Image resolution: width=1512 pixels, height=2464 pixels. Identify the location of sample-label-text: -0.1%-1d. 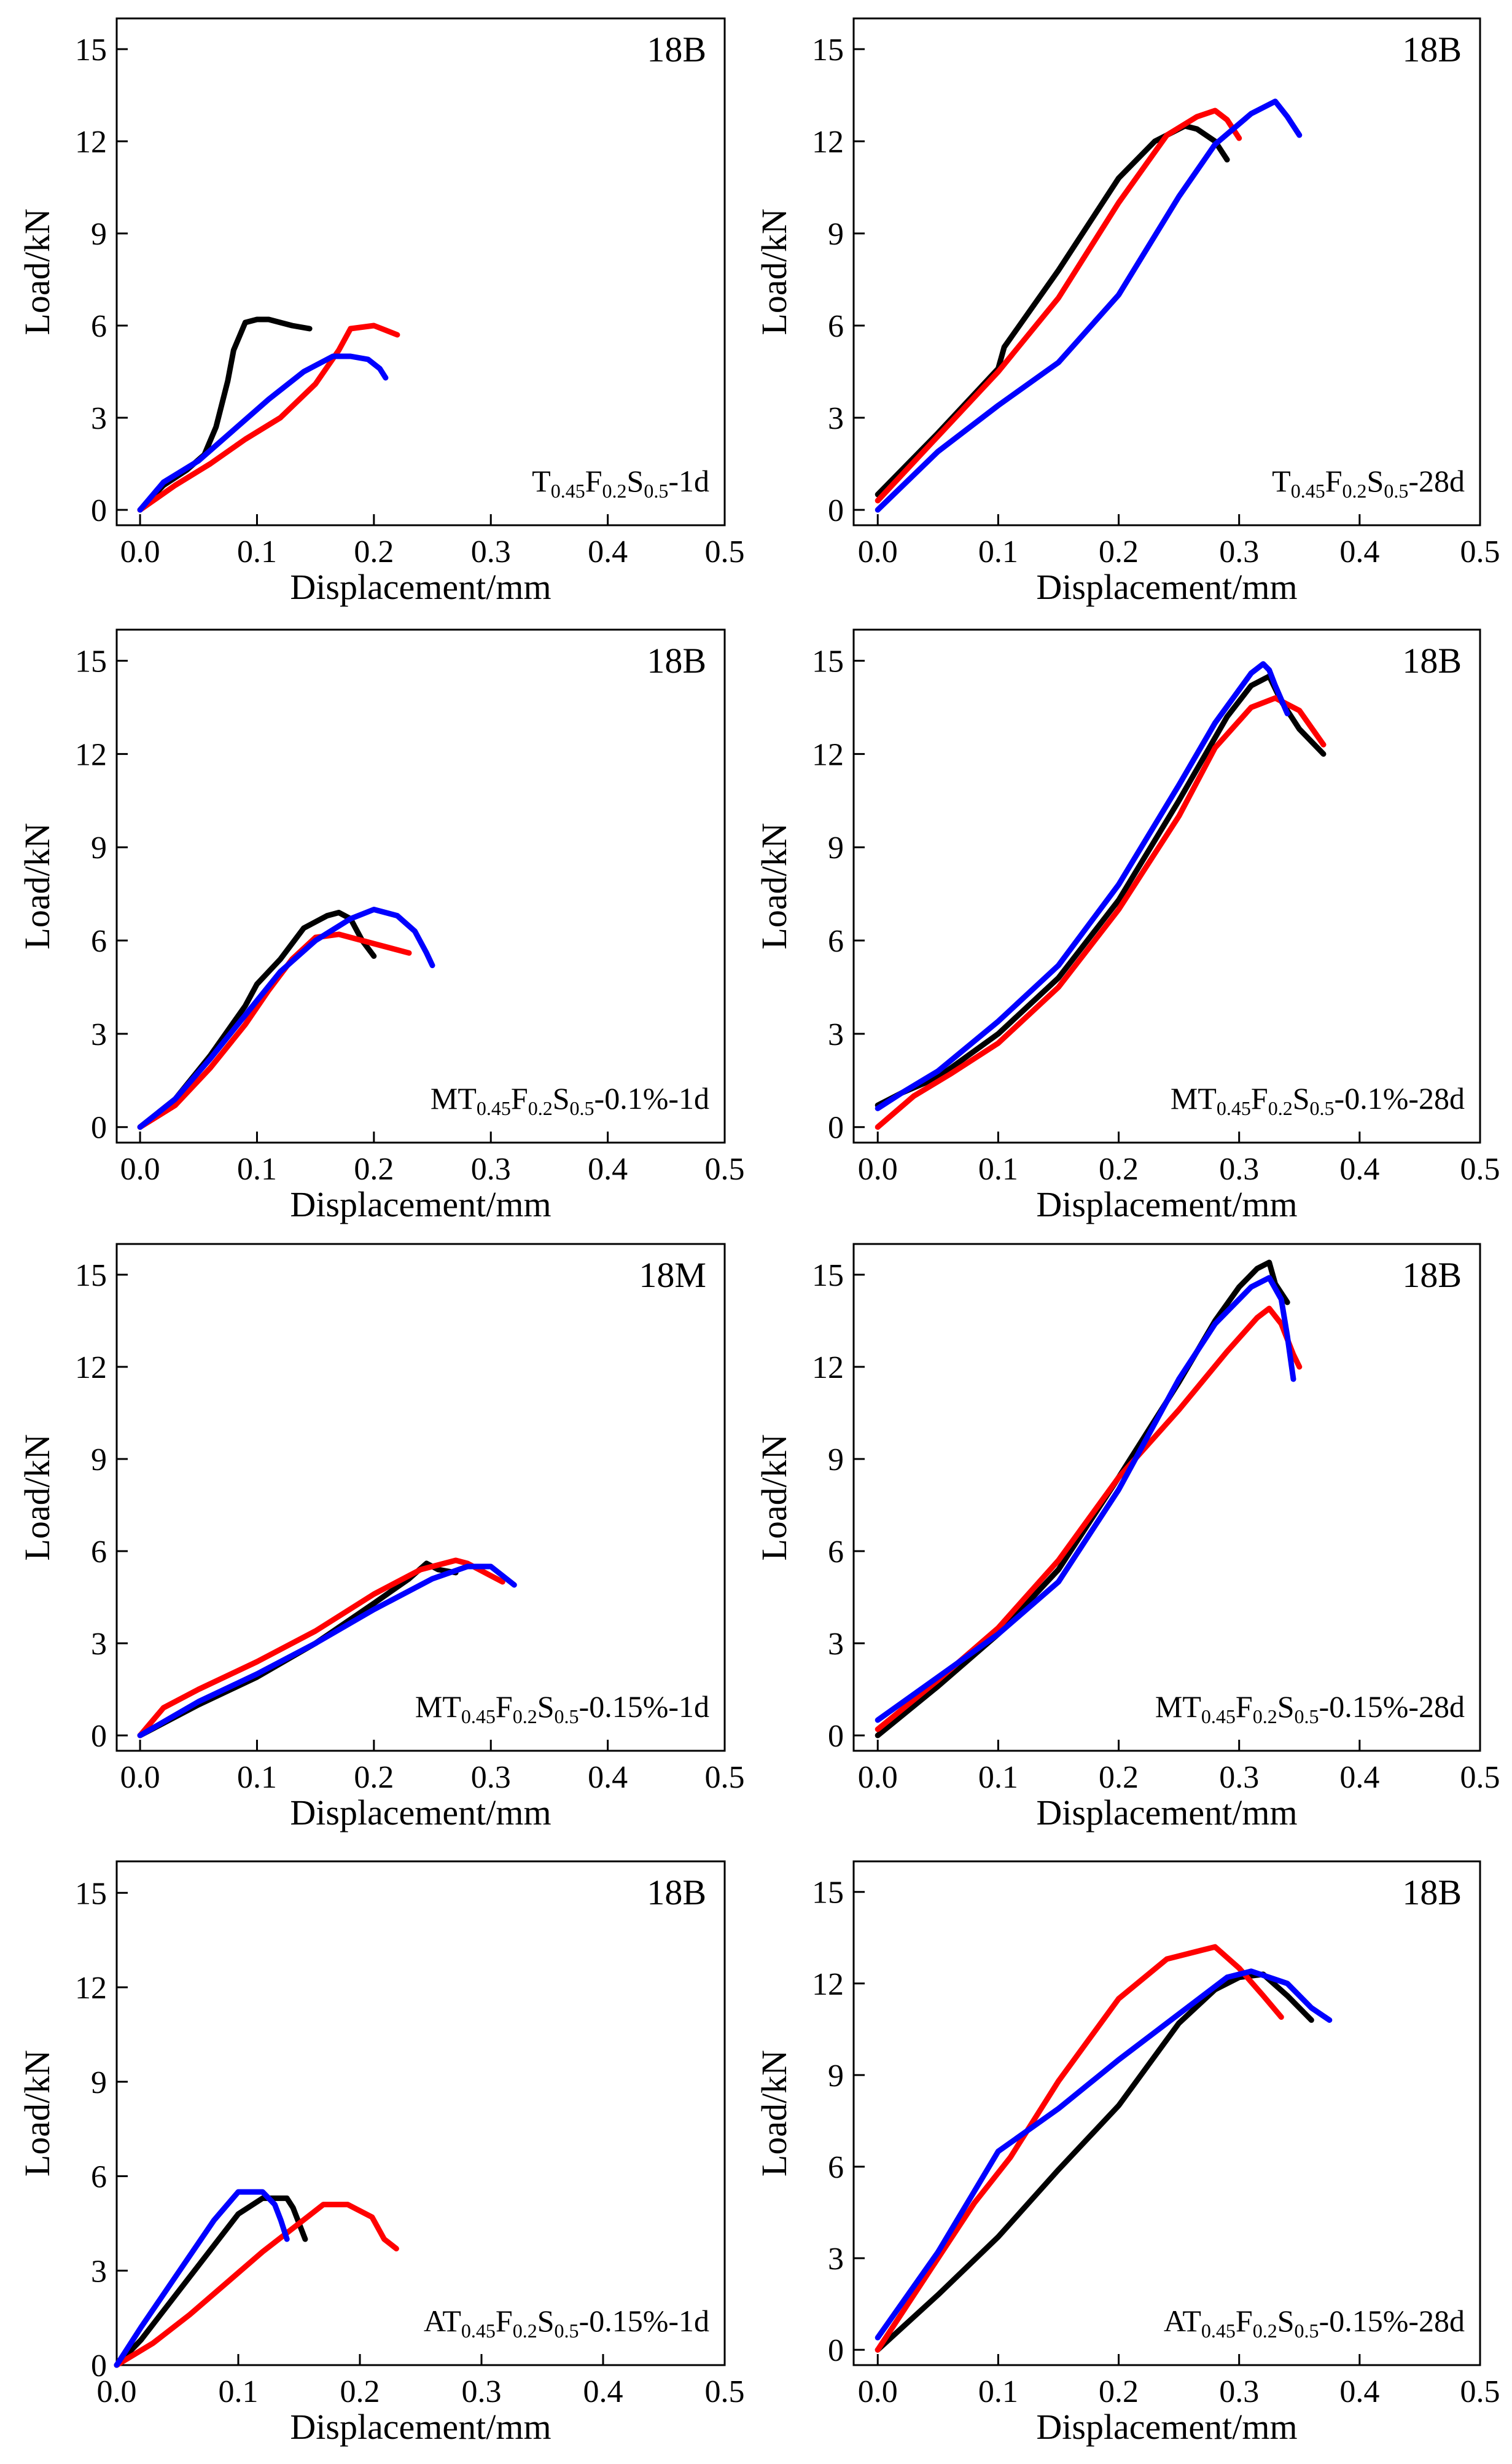
(651, 1098).